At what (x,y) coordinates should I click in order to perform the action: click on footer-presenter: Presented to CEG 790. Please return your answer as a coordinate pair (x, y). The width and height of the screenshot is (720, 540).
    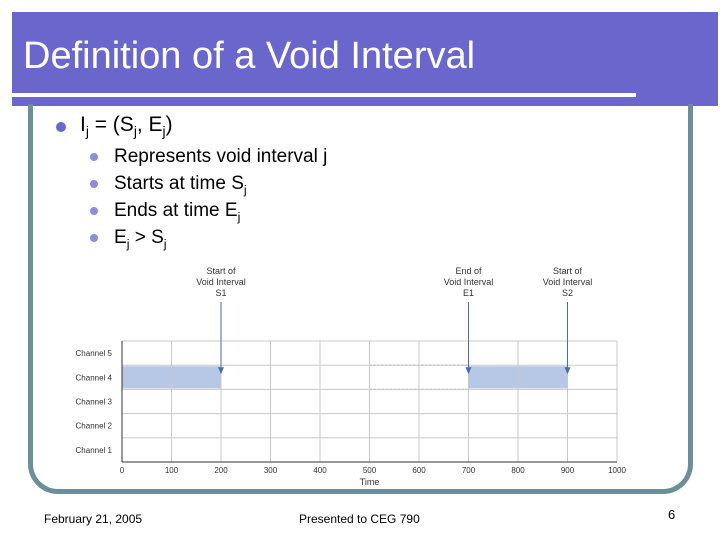
    Looking at the image, I should click on (359, 519).